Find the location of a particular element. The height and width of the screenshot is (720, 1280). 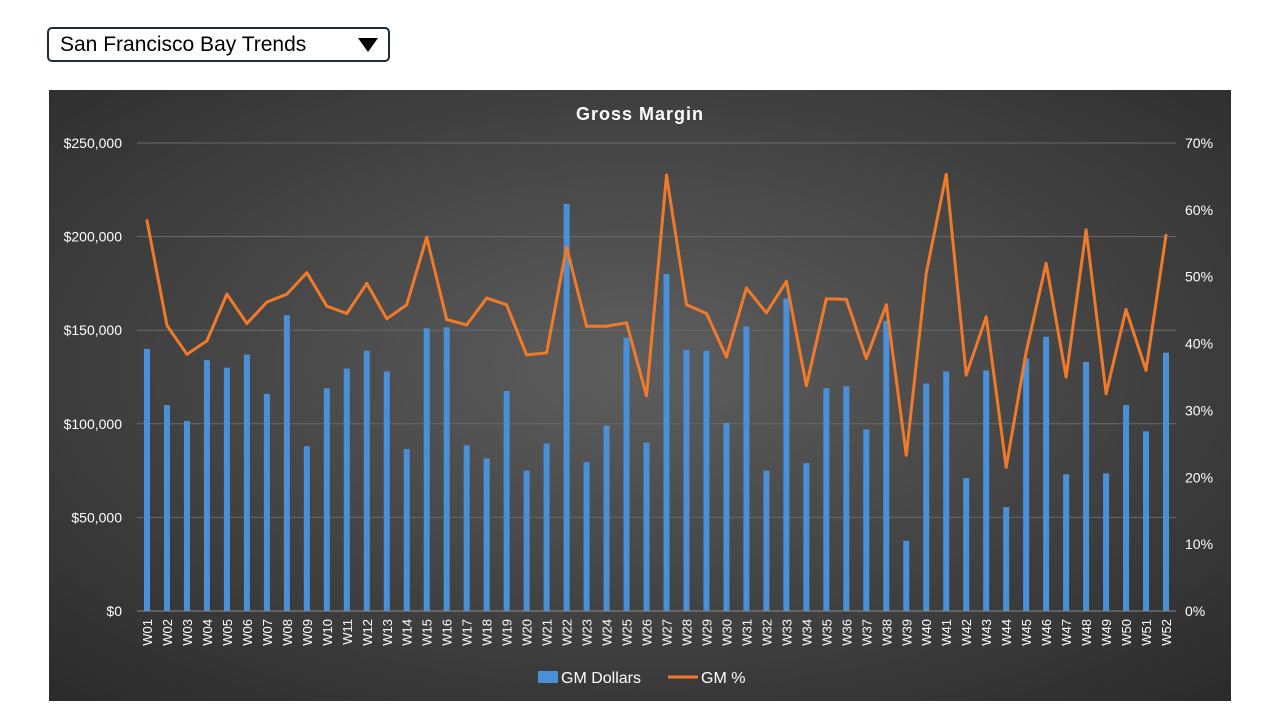

line-point-W37 is located at coordinates (866, 358).